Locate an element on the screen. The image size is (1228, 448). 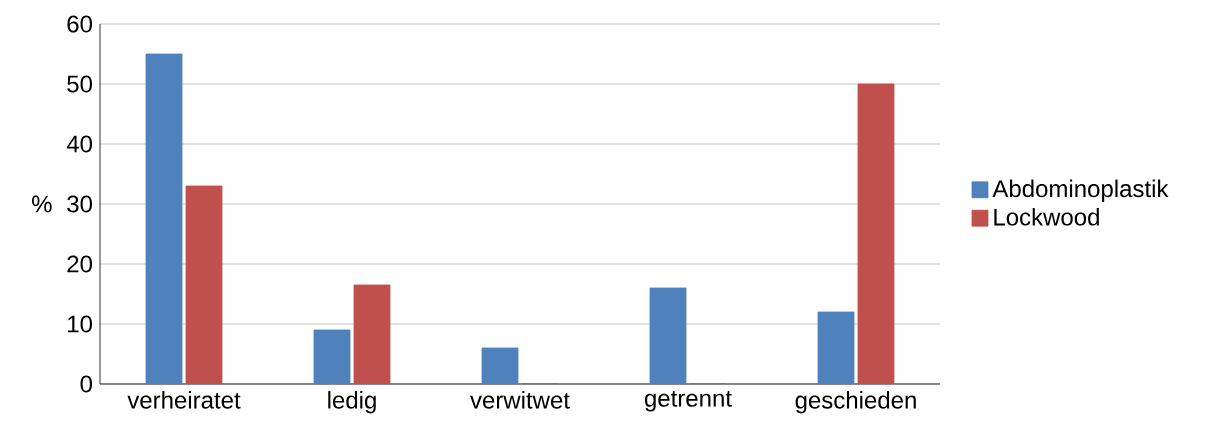
y-tick-label: 40 is located at coordinates (79, 144).